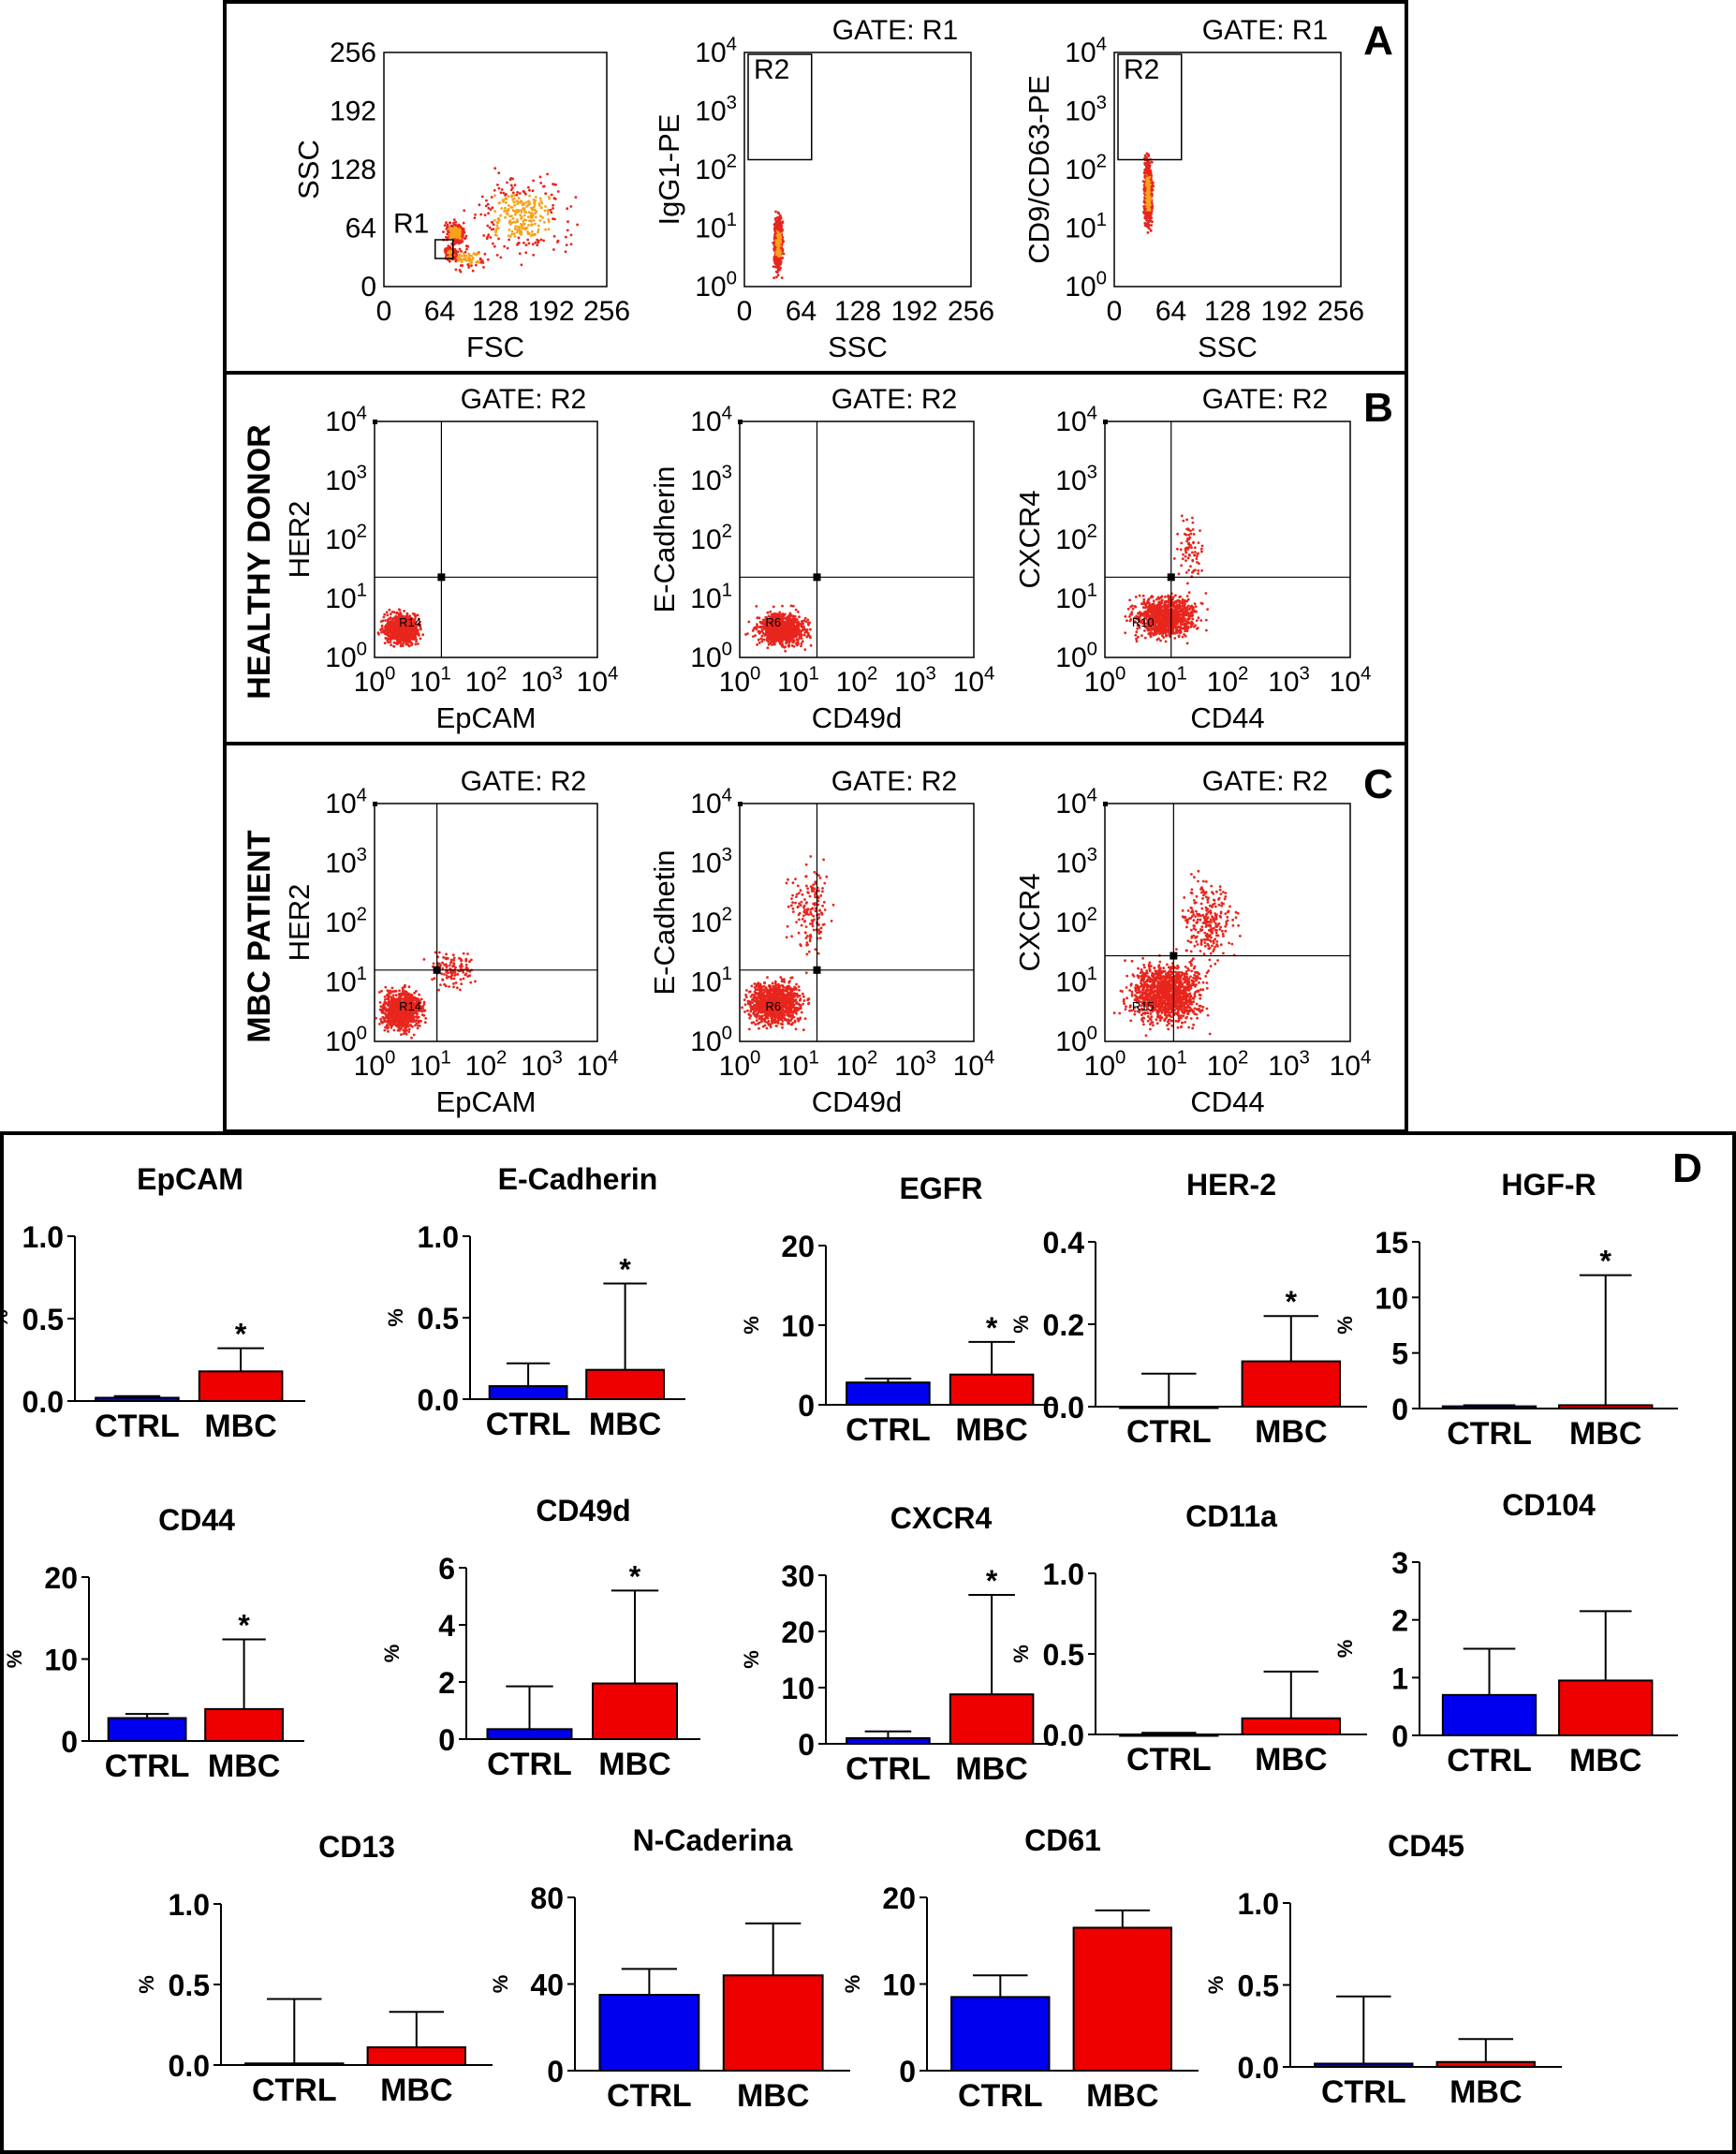 The image size is (1736, 2154). What do you see at coordinates (771, 70) in the screenshot?
I see `gate-r2-label: R2` at bounding box center [771, 70].